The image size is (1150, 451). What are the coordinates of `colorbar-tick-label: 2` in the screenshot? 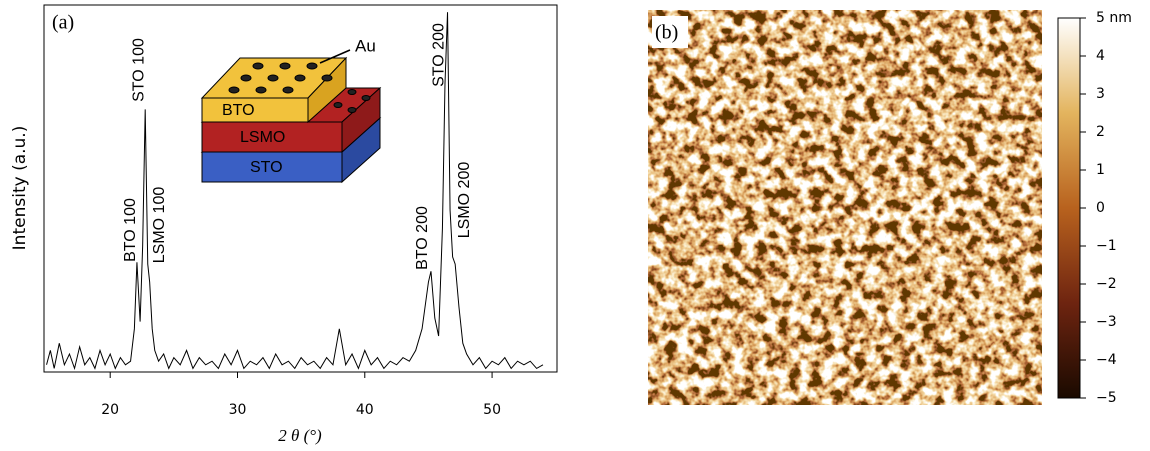 It's located at (1100, 132).